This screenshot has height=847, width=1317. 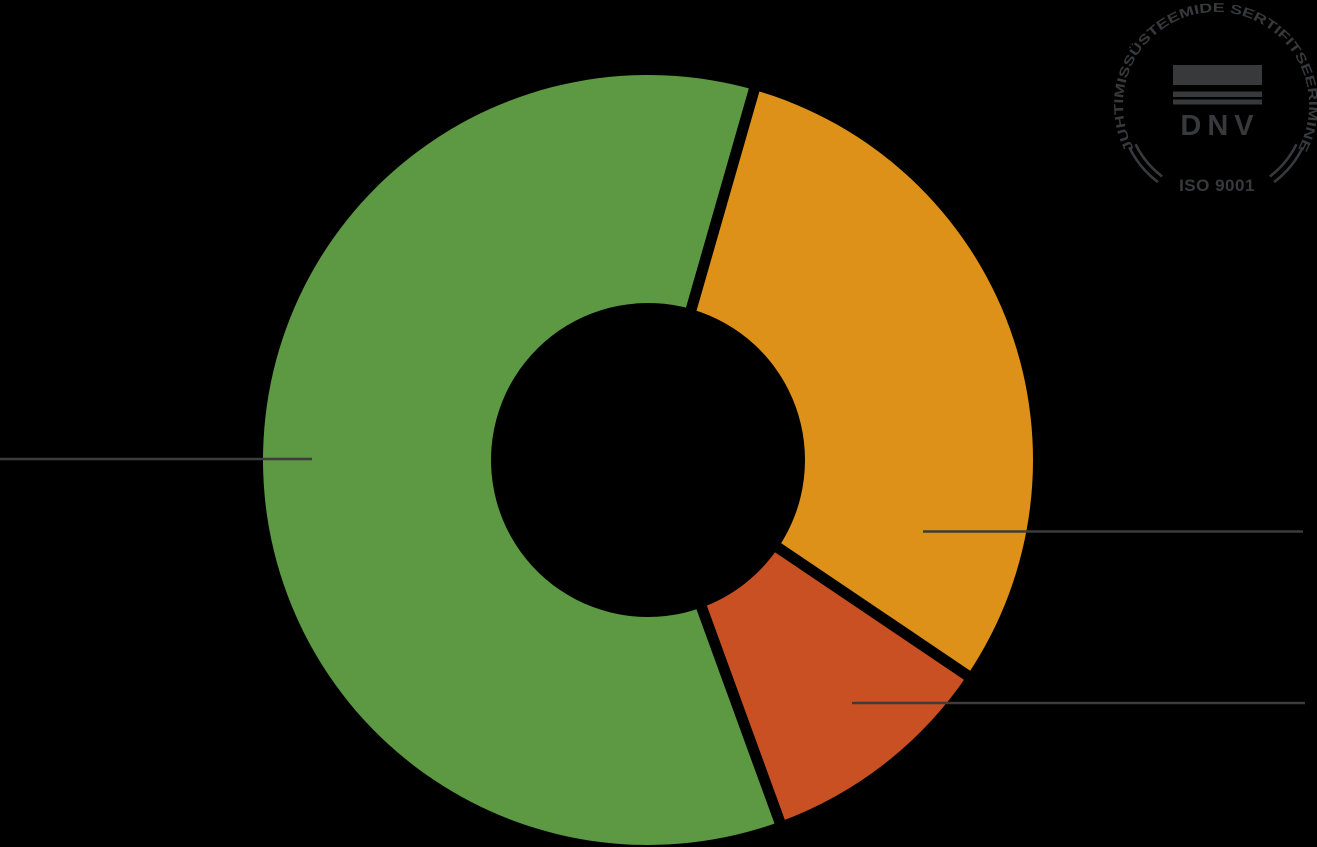 I want to click on badge-frame-arcs, so click(x=1216, y=163).